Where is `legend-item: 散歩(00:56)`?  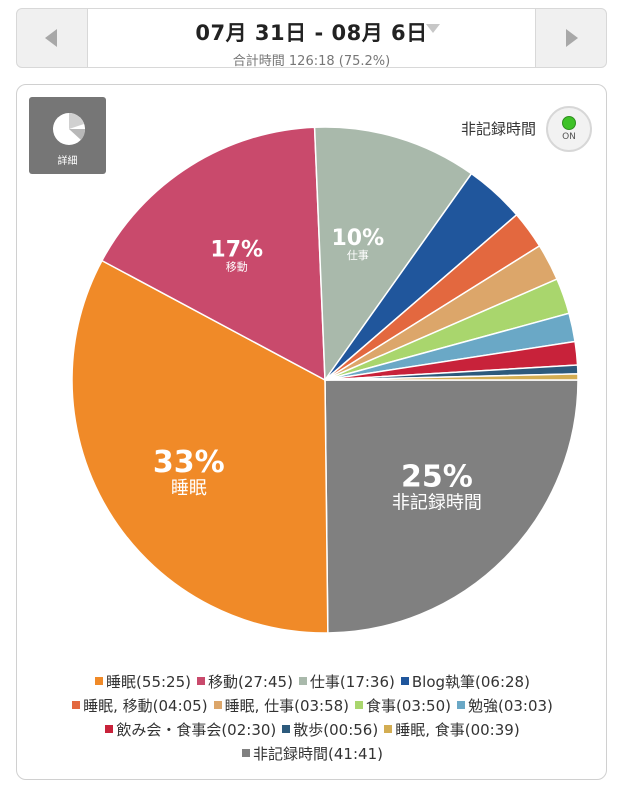 legend-item: 散歩(00:56) is located at coordinates (330, 730).